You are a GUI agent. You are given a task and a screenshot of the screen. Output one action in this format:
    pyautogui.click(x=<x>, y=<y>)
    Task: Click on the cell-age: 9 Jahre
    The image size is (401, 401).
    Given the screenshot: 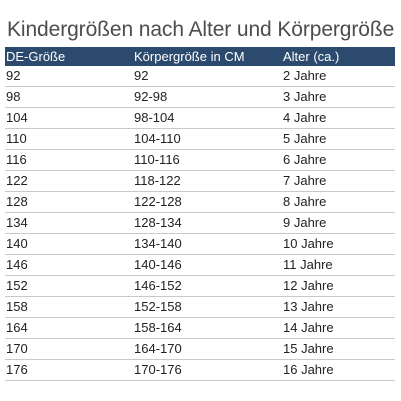 What is the action you would take?
    pyautogui.click(x=338, y=223)
    